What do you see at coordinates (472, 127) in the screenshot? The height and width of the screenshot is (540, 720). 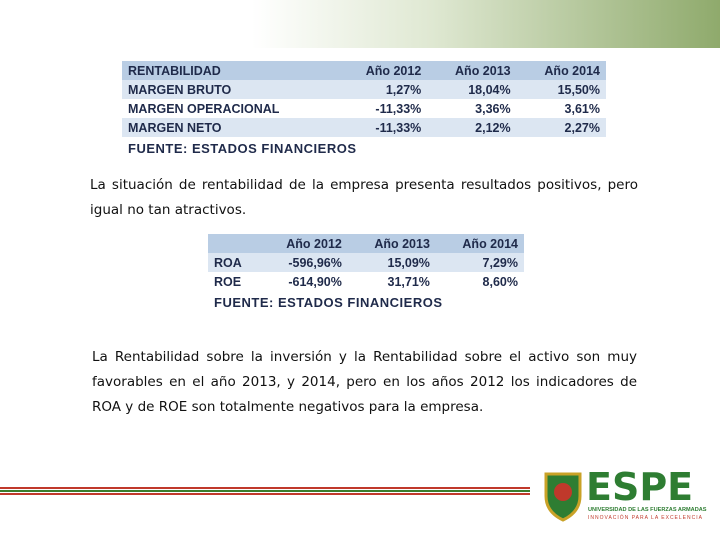 I see `cell: 2,12%` at bounding box center [472, 127].